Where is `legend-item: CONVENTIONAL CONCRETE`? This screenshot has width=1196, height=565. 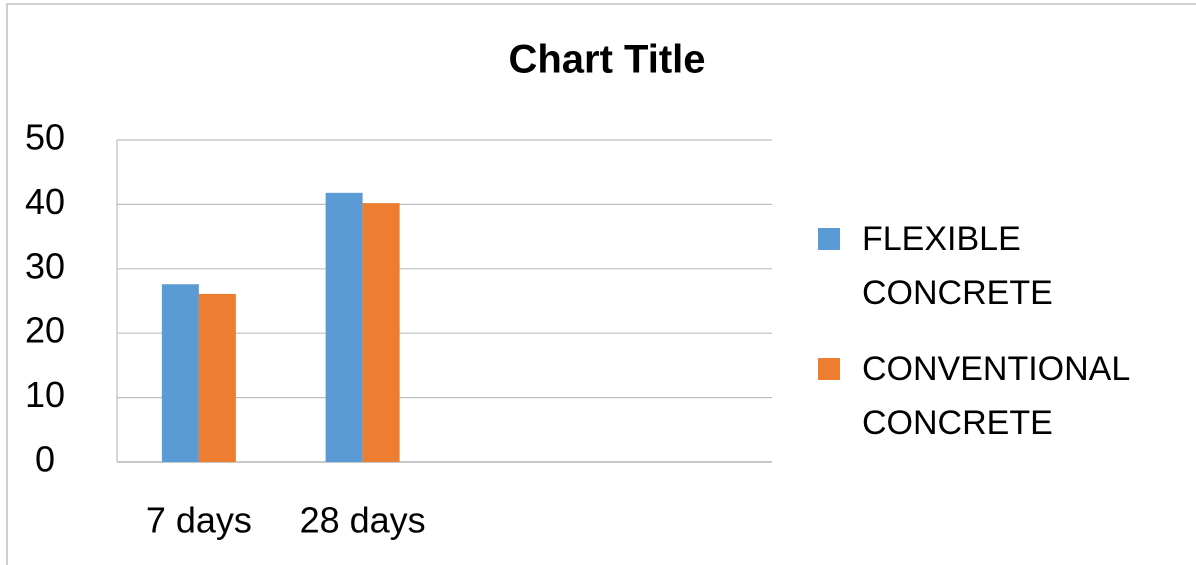
legend-item: CONVENTIONAL CONCRETE is located at coordinates (1003, 396).